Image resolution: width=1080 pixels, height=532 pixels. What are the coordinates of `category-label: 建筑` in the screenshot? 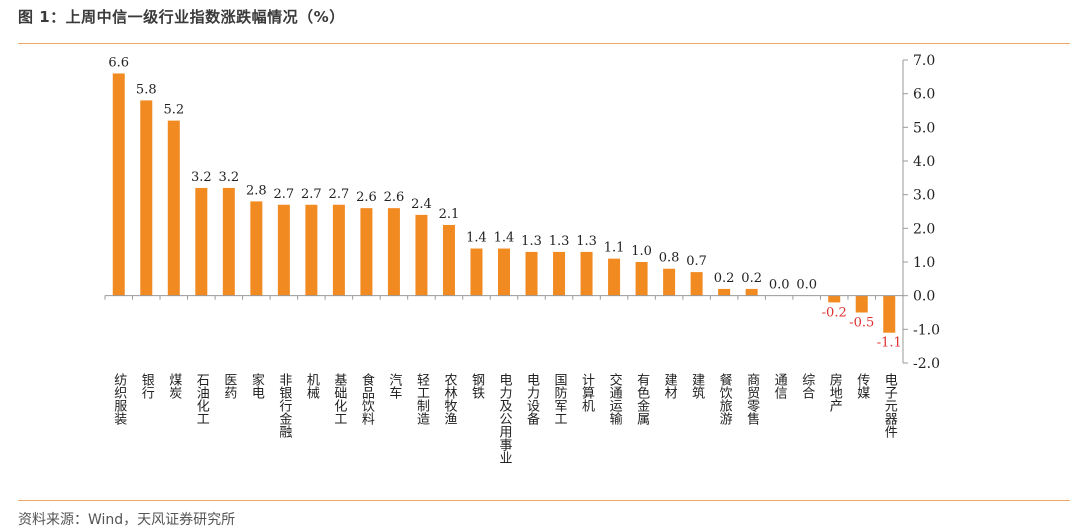 It's located at (697, 386).